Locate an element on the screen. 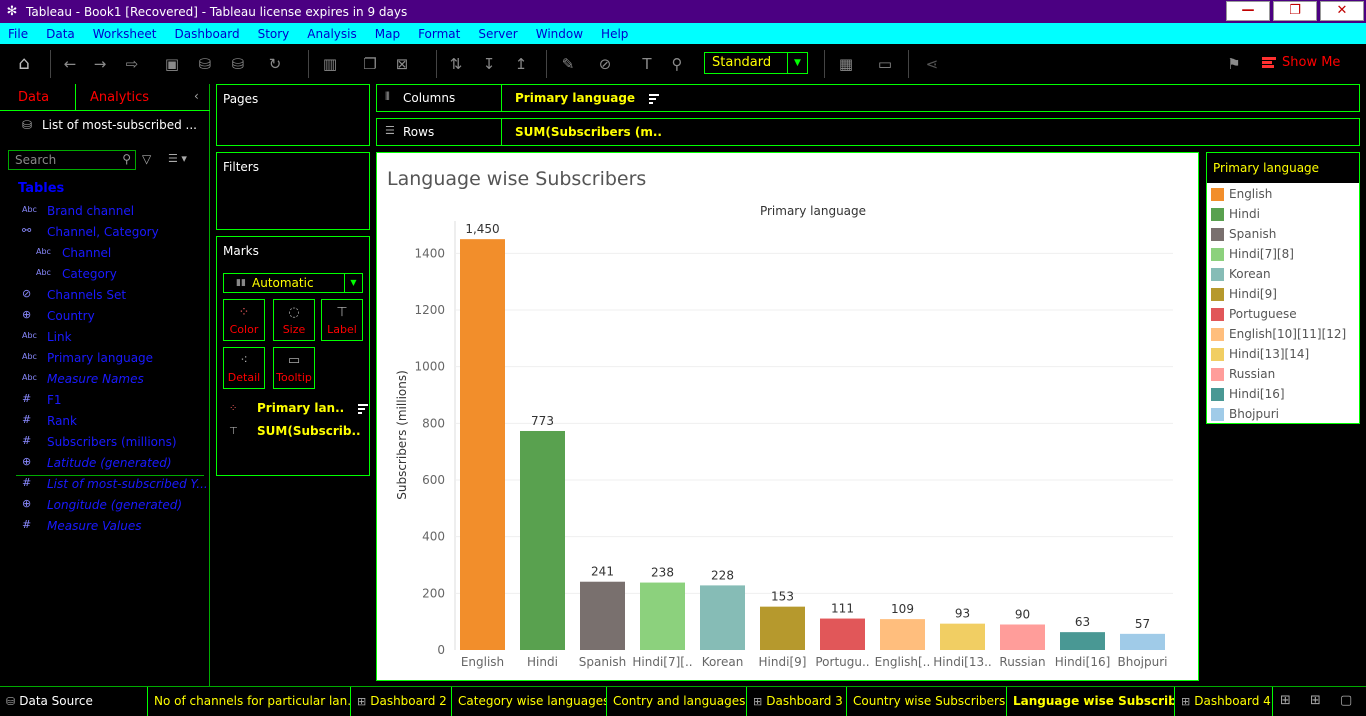 The image size is (1366, 716). field-item: ⊕ Country is located at coordinates (105, 317).